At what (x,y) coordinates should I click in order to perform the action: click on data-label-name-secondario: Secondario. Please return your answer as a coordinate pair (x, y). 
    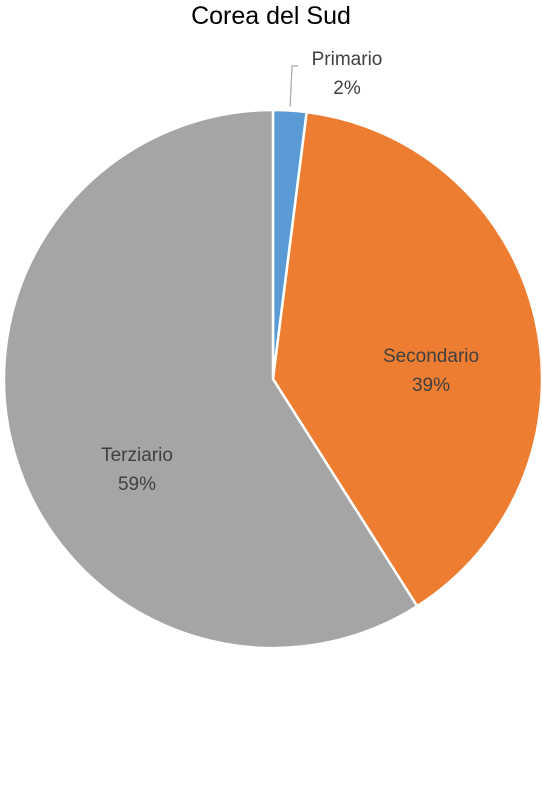
    Looking at the image, I should click on (431, 356).